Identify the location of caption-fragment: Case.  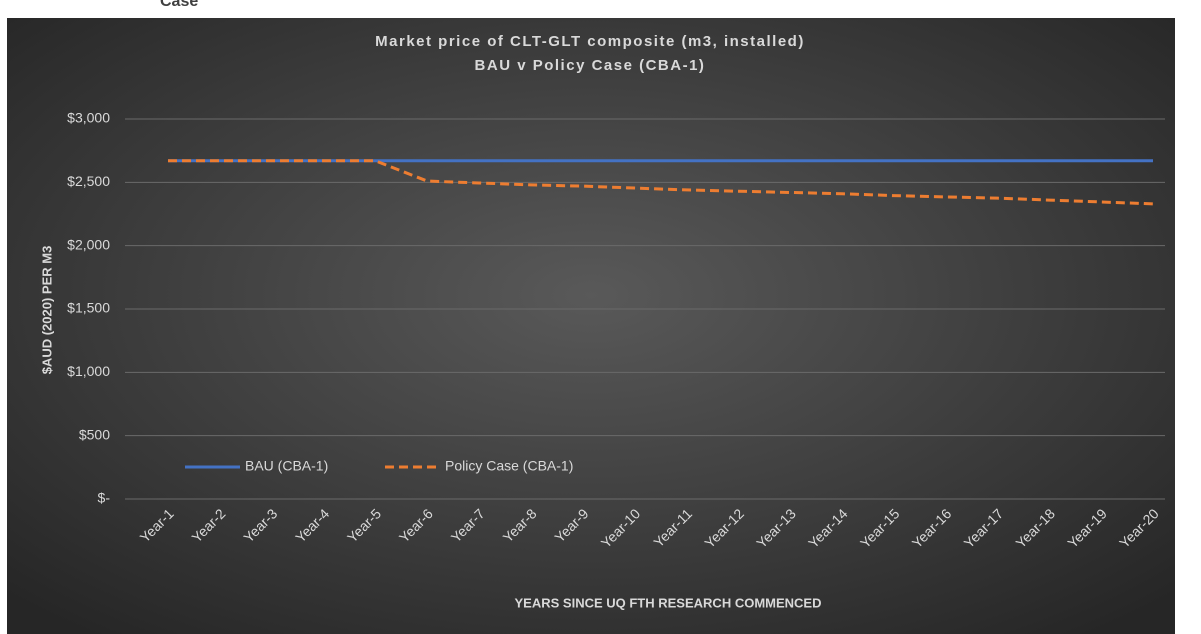
(179, 5).